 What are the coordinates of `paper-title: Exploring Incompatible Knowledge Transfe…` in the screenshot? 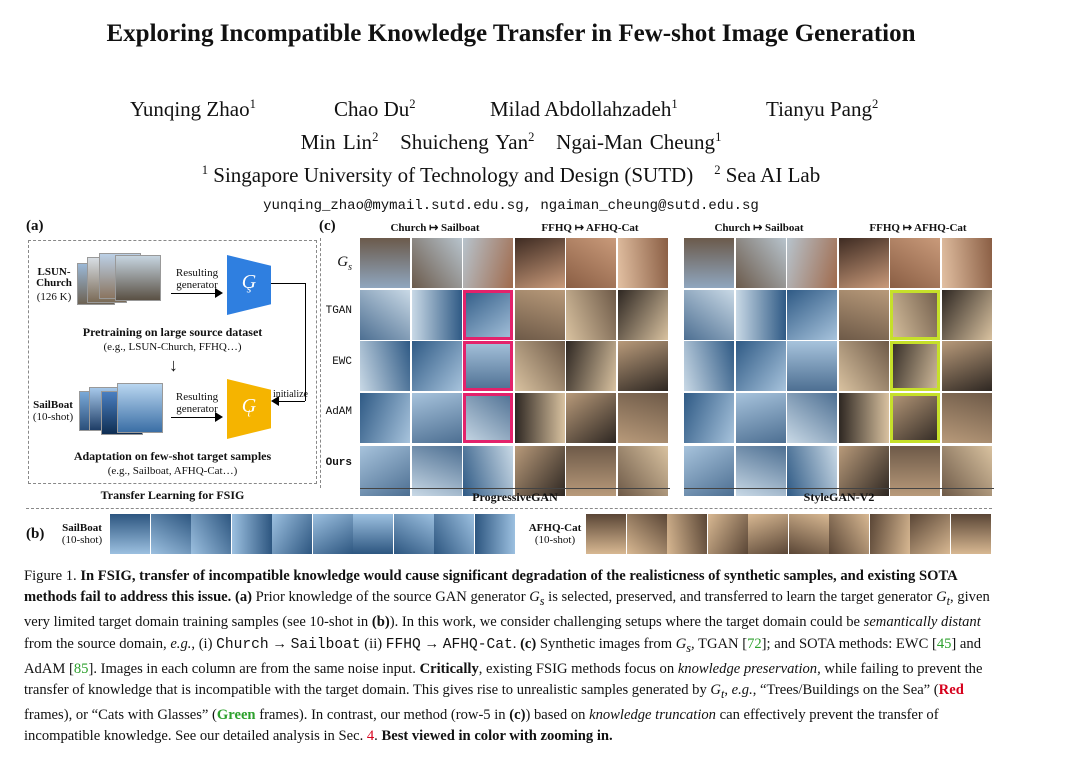 It's located at (511, 33).